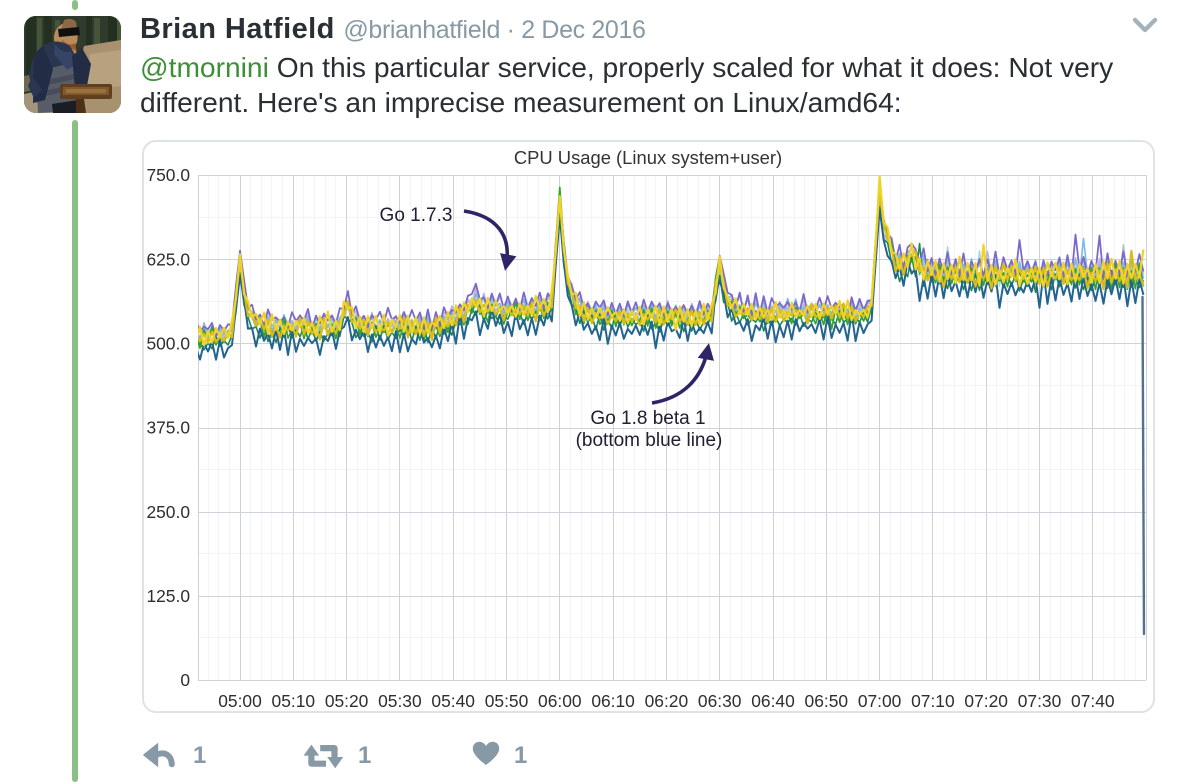 This screenshot has height=782, width=1190. I want to click on svg-text: 07:20, so click(986, 701).